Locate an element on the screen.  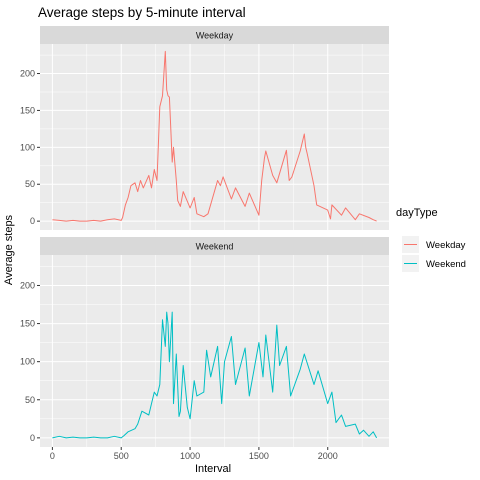
legend: dayType Weekday Weekend is located at coordinates (431, 239).